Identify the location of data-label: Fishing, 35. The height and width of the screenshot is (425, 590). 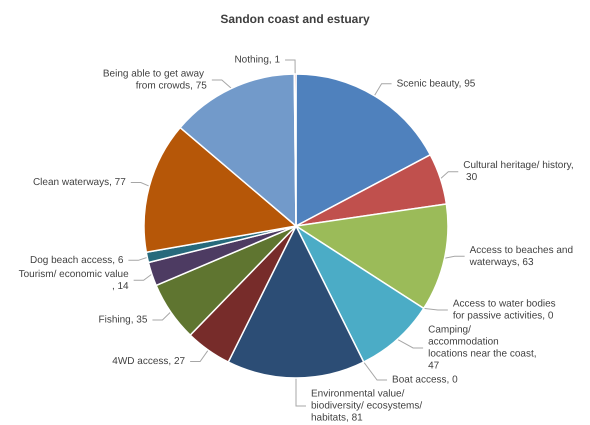
(123, 320).